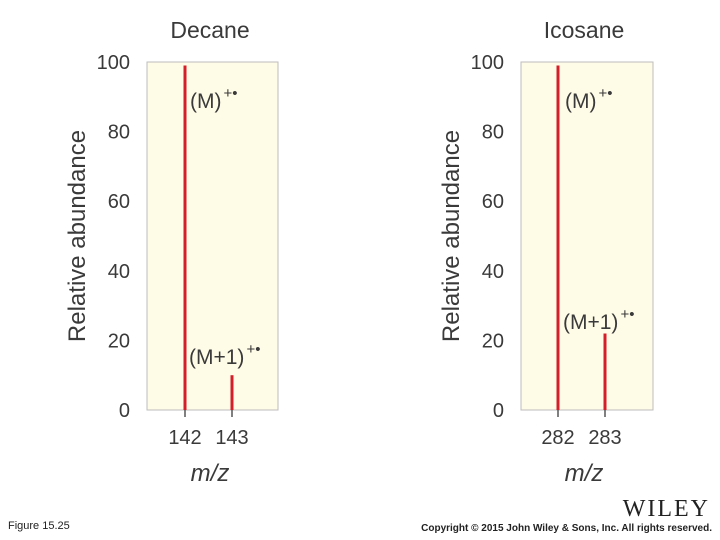 This screenshot has height=540, width=720. What do you see at coordinates (209, 30) in the screenshot?
I see `chart-title: Decane` at bounding box center [209, 30].